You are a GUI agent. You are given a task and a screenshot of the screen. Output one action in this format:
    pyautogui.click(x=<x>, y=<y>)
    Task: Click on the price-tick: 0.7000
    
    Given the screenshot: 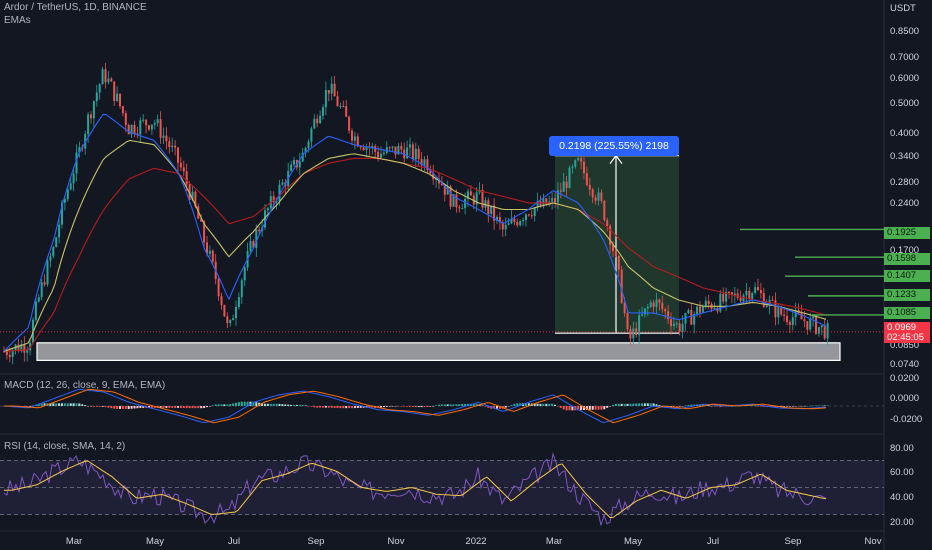 What is the action you would take?
    pyautogui.click(x=905, y=57)
    